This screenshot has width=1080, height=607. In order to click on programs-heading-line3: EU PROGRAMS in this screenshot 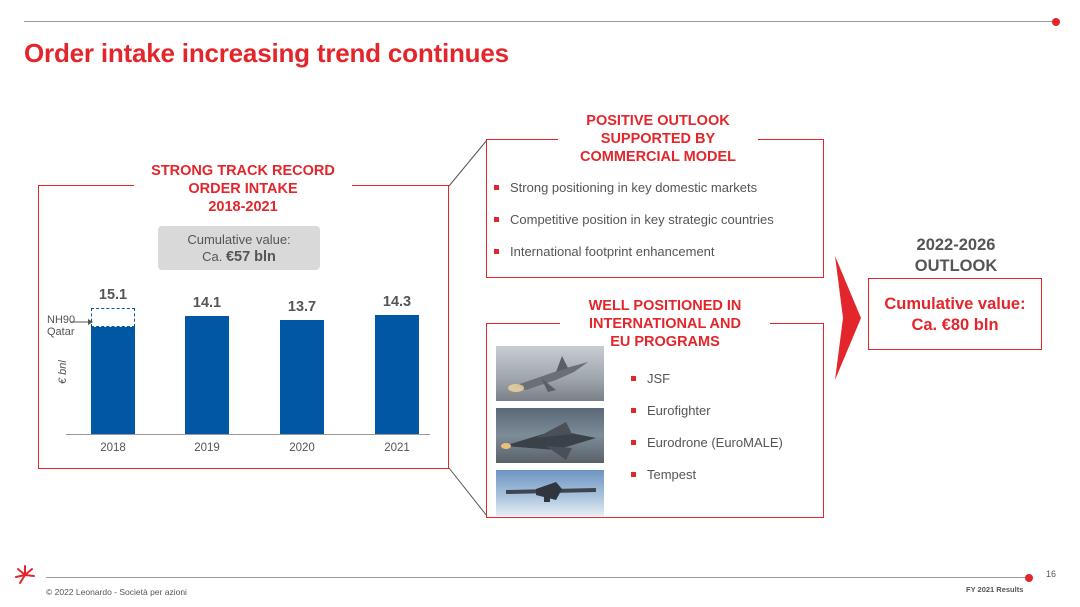, I will do `click(665, 342)`.